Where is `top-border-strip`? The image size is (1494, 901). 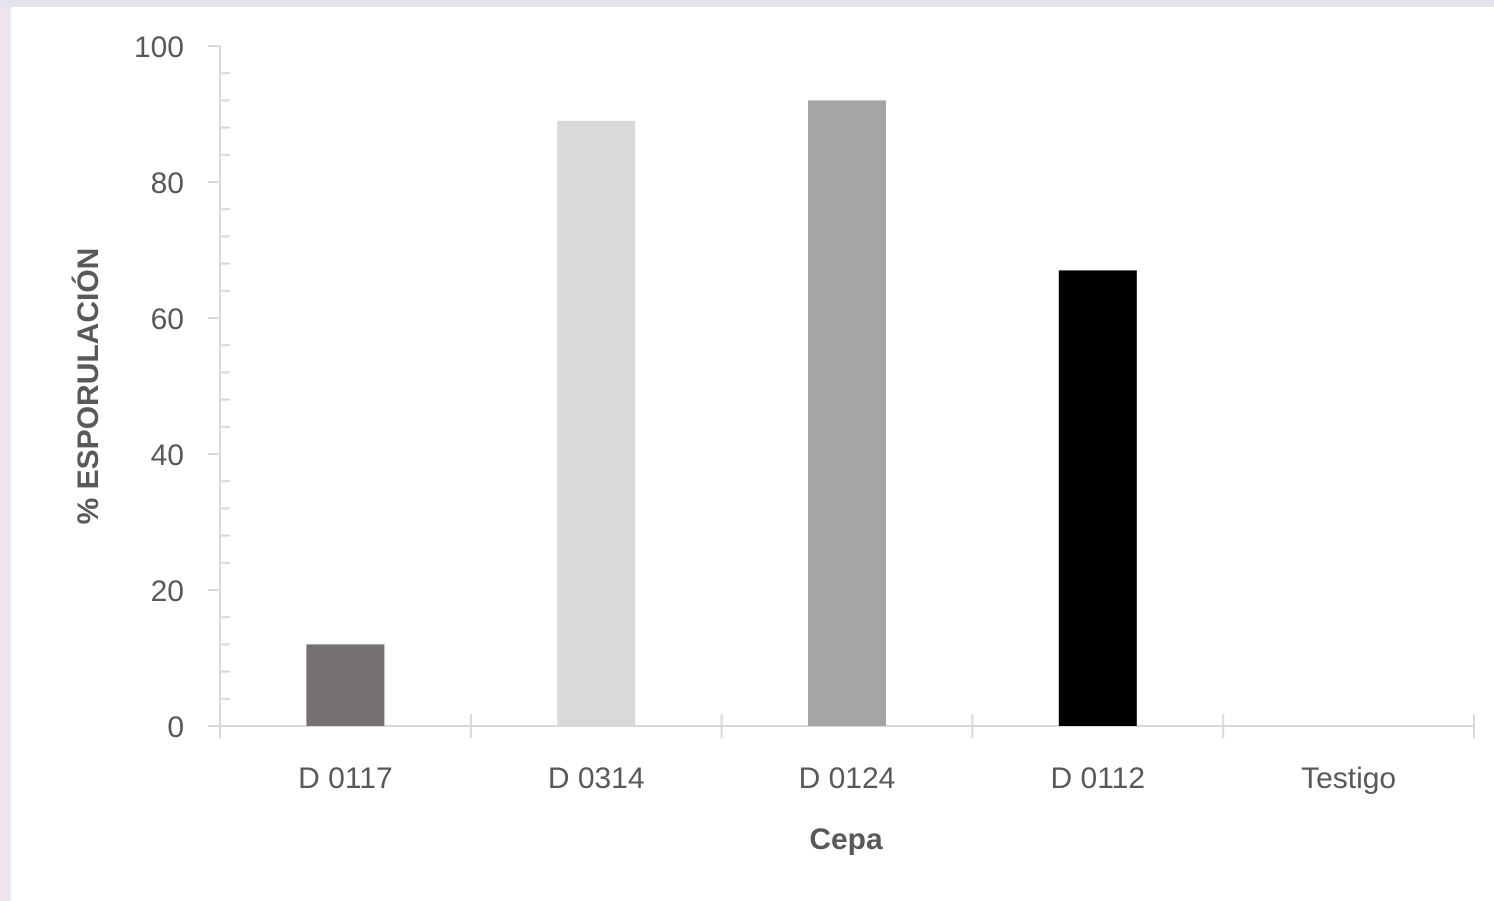 top-border-strip is located at coordinates (747, 3).